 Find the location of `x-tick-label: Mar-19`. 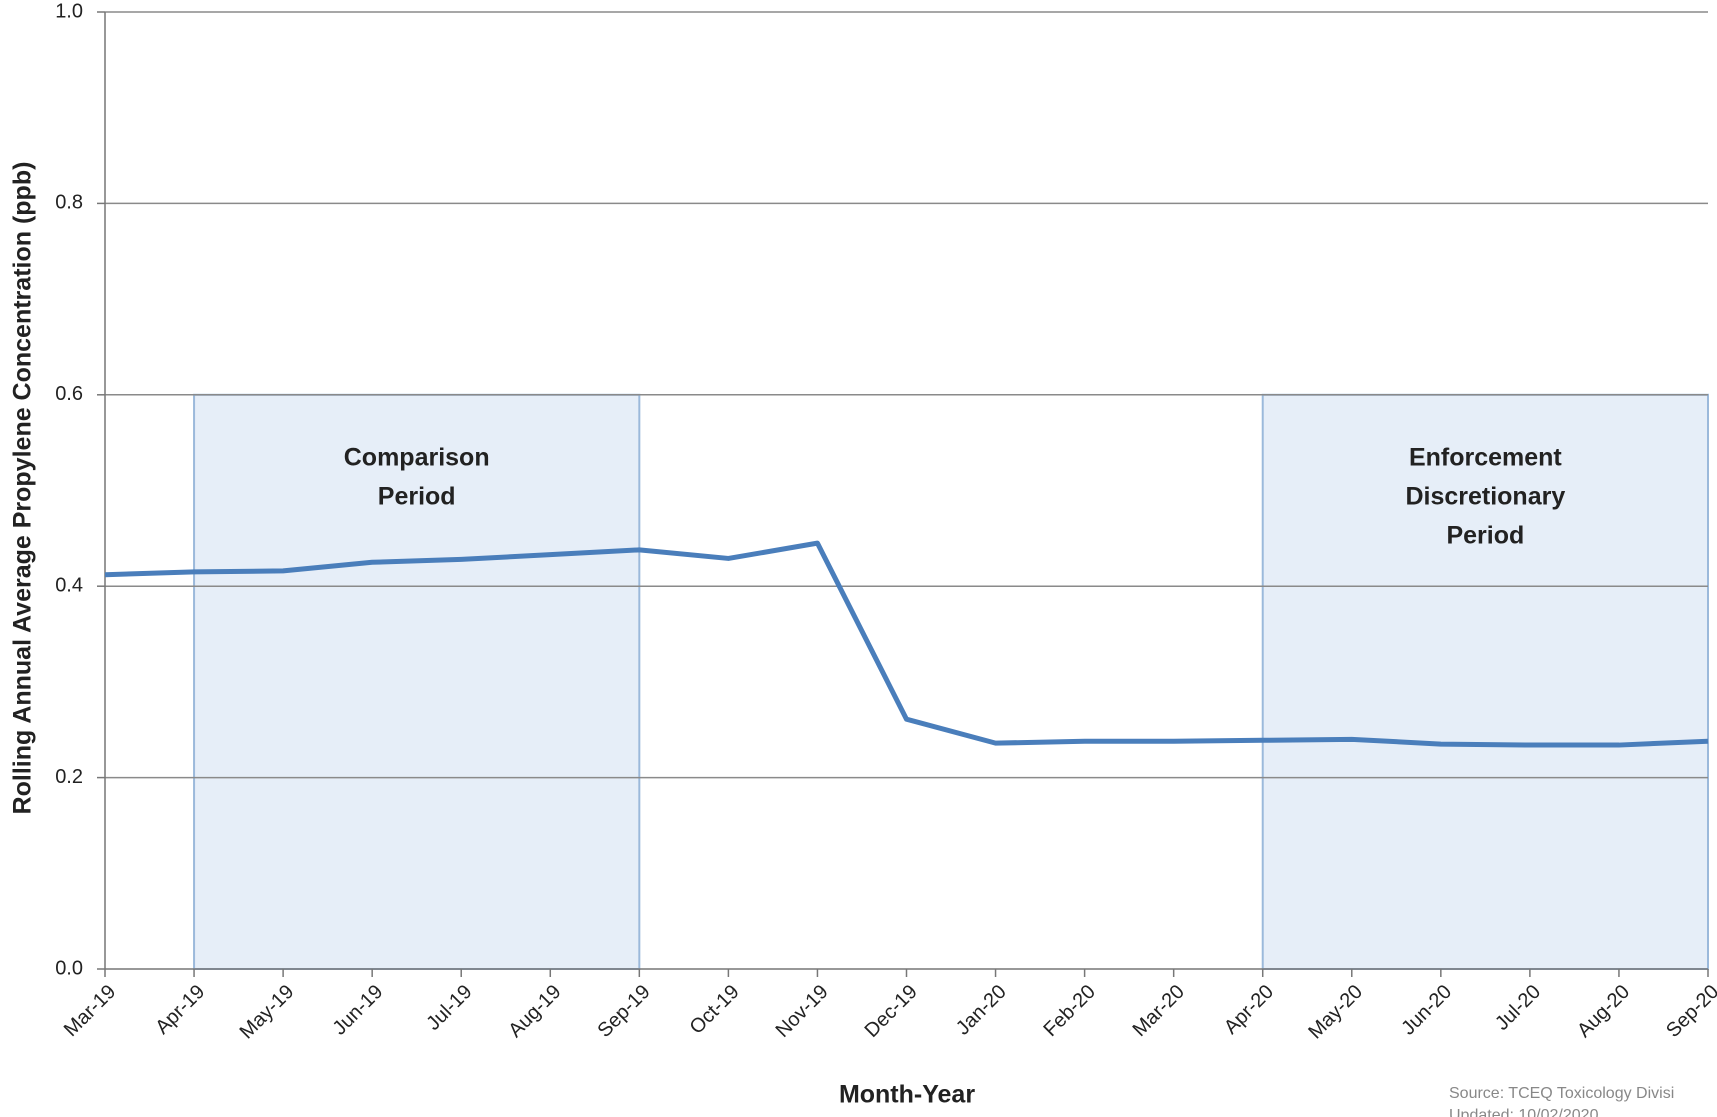

x-tick-label: Mar-19 is located at coordinates (90, 1011).